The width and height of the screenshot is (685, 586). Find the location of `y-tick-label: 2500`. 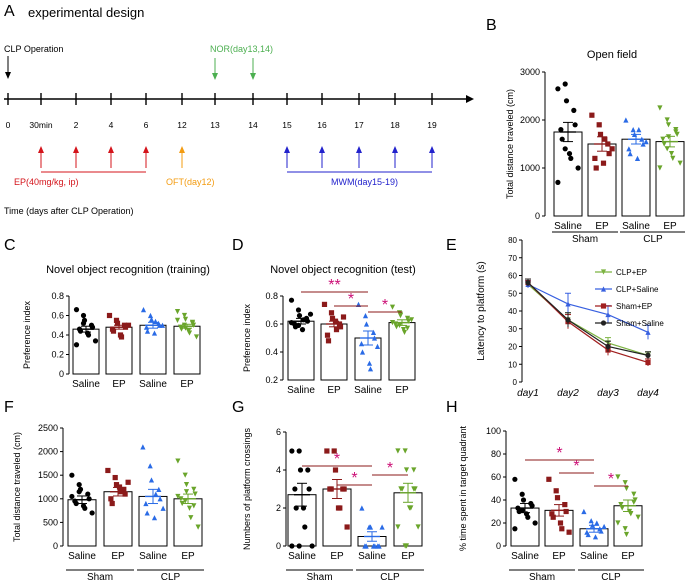

y-tick-label: 2500 is located at coordinates (48, 428).